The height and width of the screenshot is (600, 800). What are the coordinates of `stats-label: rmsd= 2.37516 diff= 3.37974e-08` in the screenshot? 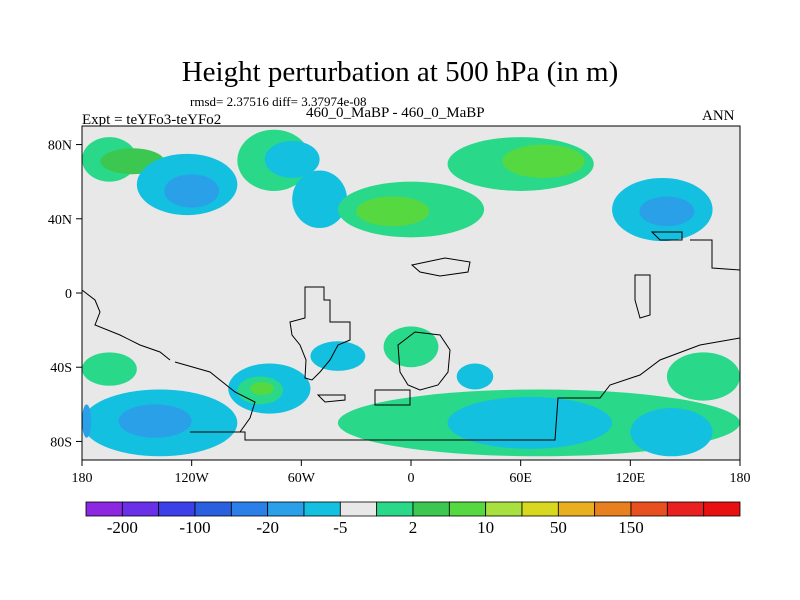 It's located at (278, 101).